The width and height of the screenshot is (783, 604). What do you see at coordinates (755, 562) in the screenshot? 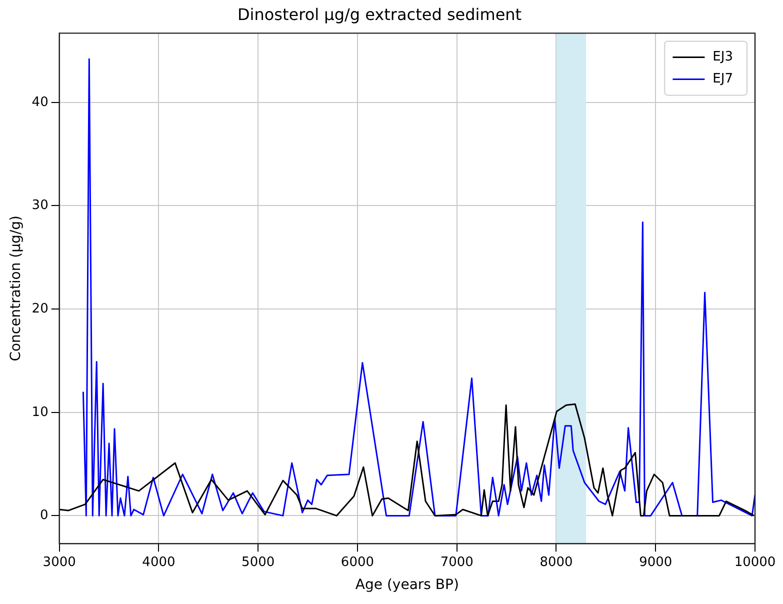
I see `x-tick-label: 10000` at bounding box center [755, 562].